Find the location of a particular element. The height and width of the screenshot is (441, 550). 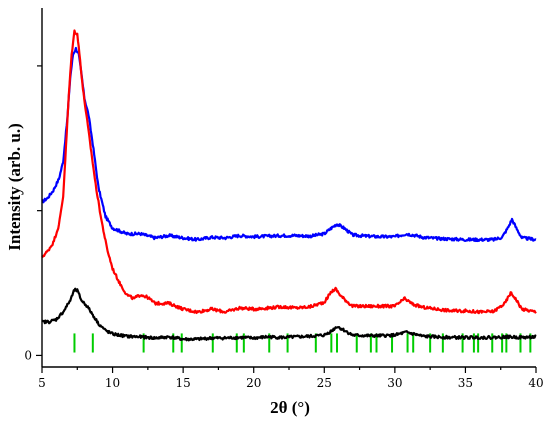

x-tick-label: 20 is located at coordinates (253, 383).